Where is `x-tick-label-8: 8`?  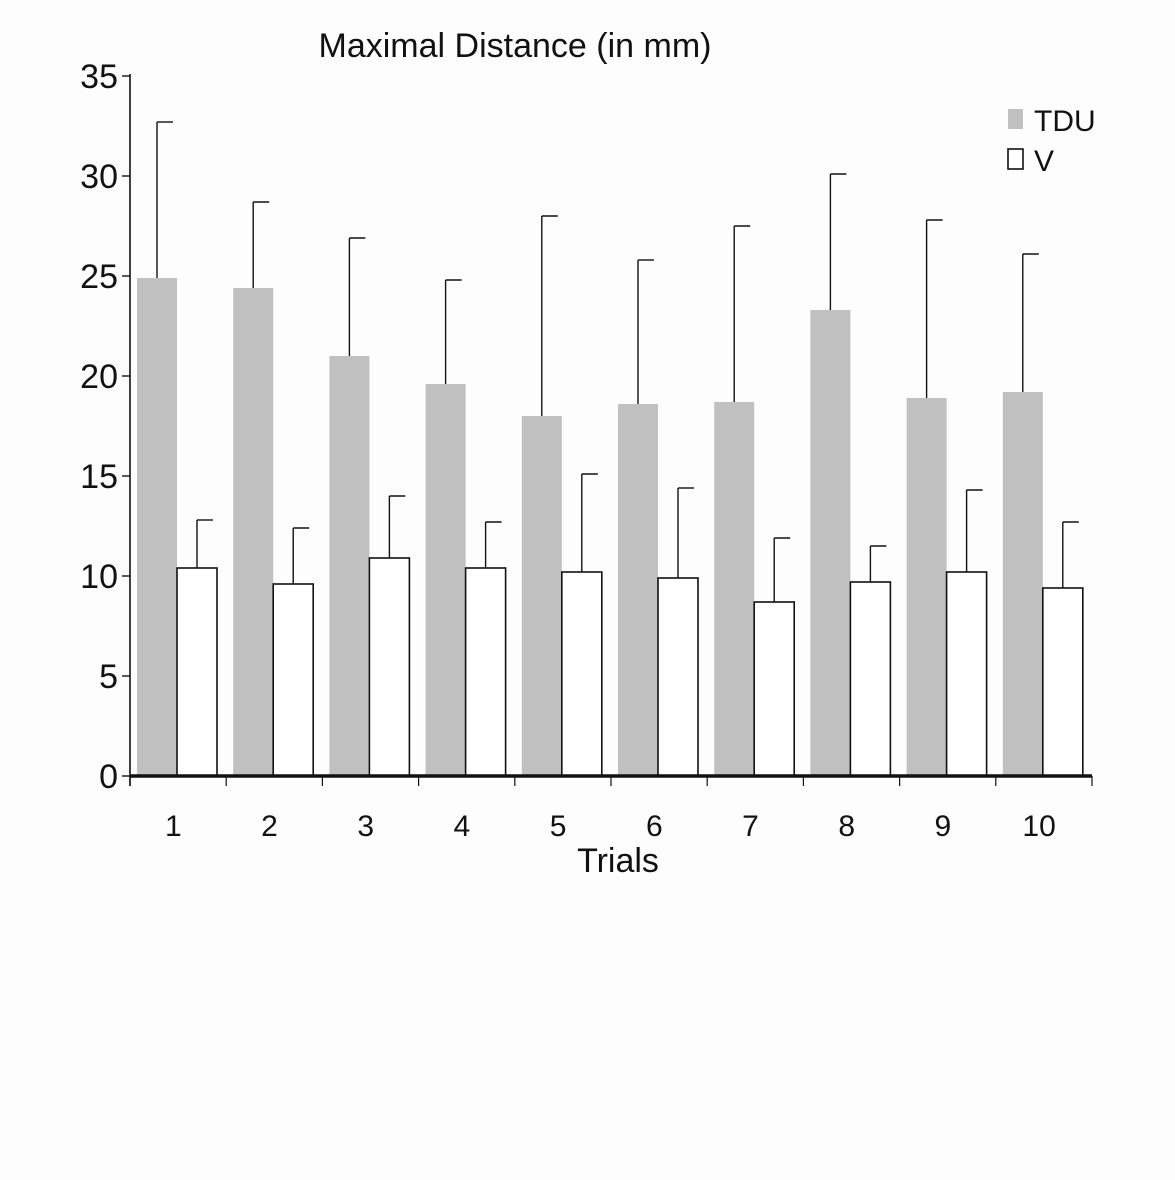
x-tick-label-8: 8 is located at coordinates (846, 826).